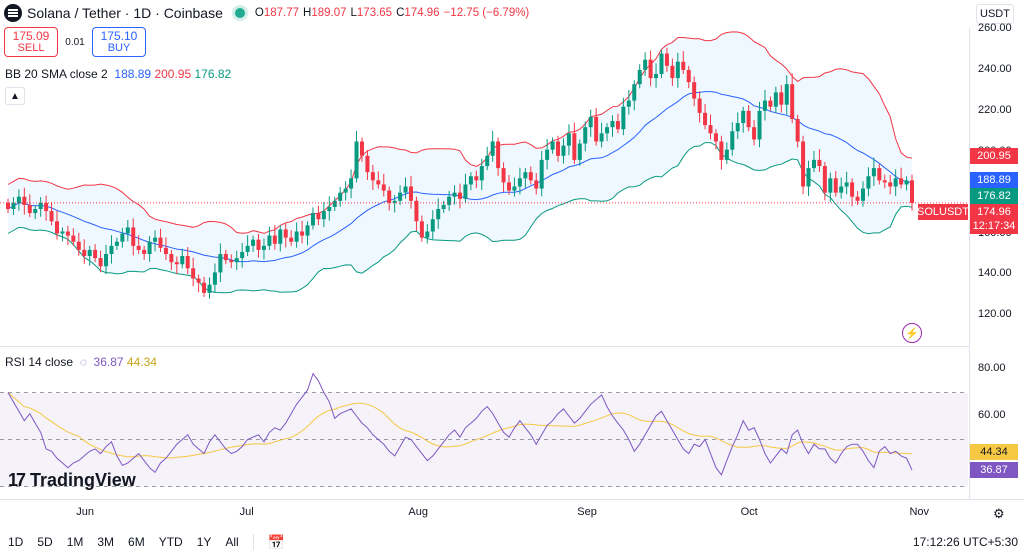 This screenshot has width=1024, height=553. Describe the element at coordinates (72, 480) in the screenshot. I see `tradingview-logo: 17 TradingView` at that location.